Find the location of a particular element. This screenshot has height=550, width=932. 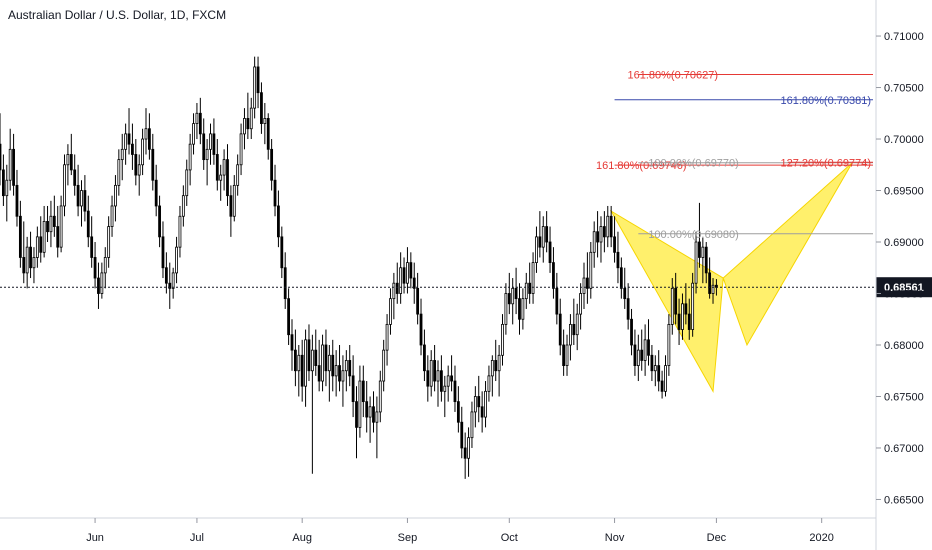

x-tick-label: Nov is located at coordinates (615, 538).